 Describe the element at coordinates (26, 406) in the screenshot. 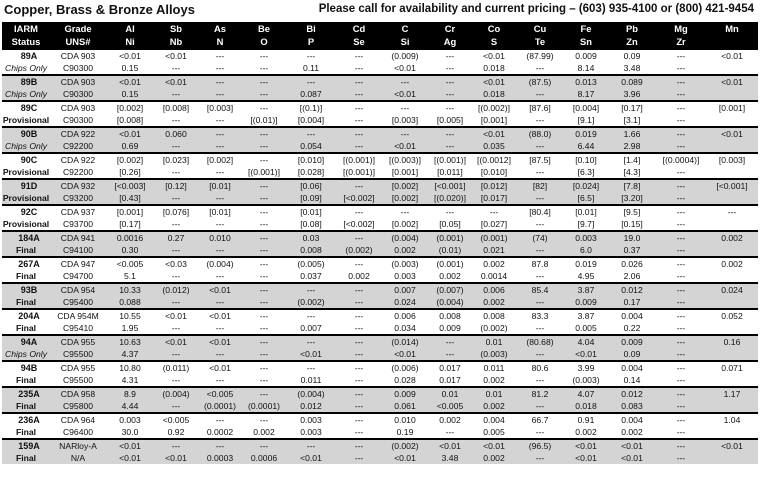

I see `status-cell: Final` at that location.